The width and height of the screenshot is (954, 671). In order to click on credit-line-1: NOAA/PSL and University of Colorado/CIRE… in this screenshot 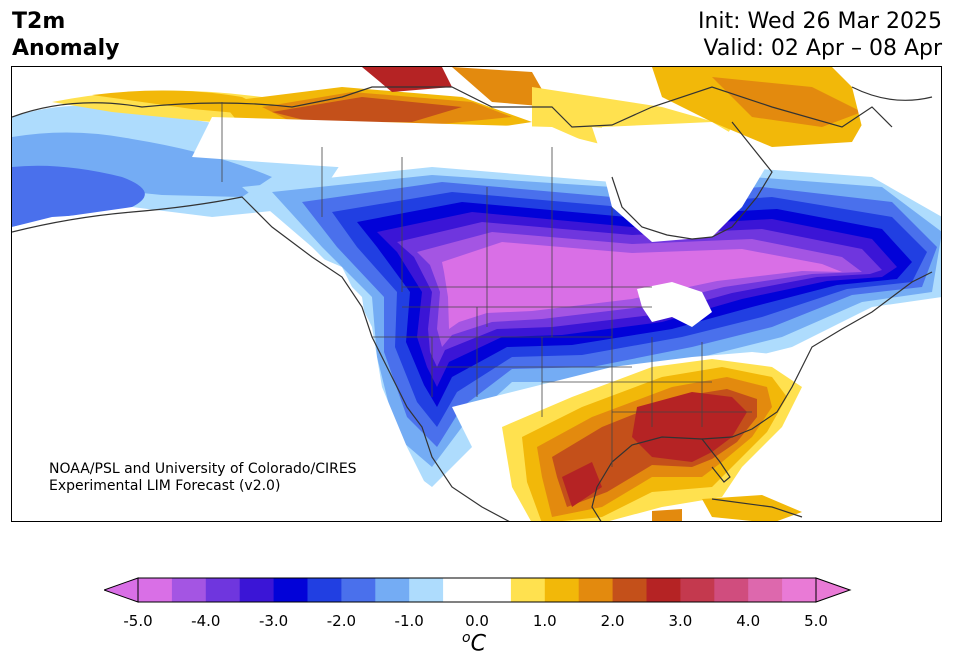, I will do `click(203, 469)`.